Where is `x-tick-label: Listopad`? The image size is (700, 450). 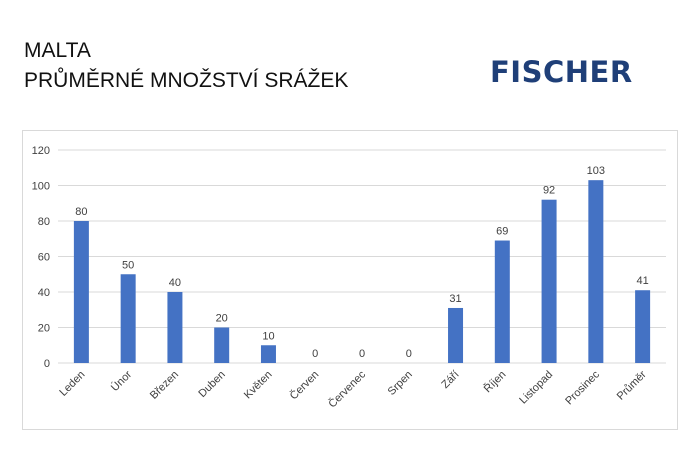
x-tick-label: Listopad is located at coordinates (536, 388).